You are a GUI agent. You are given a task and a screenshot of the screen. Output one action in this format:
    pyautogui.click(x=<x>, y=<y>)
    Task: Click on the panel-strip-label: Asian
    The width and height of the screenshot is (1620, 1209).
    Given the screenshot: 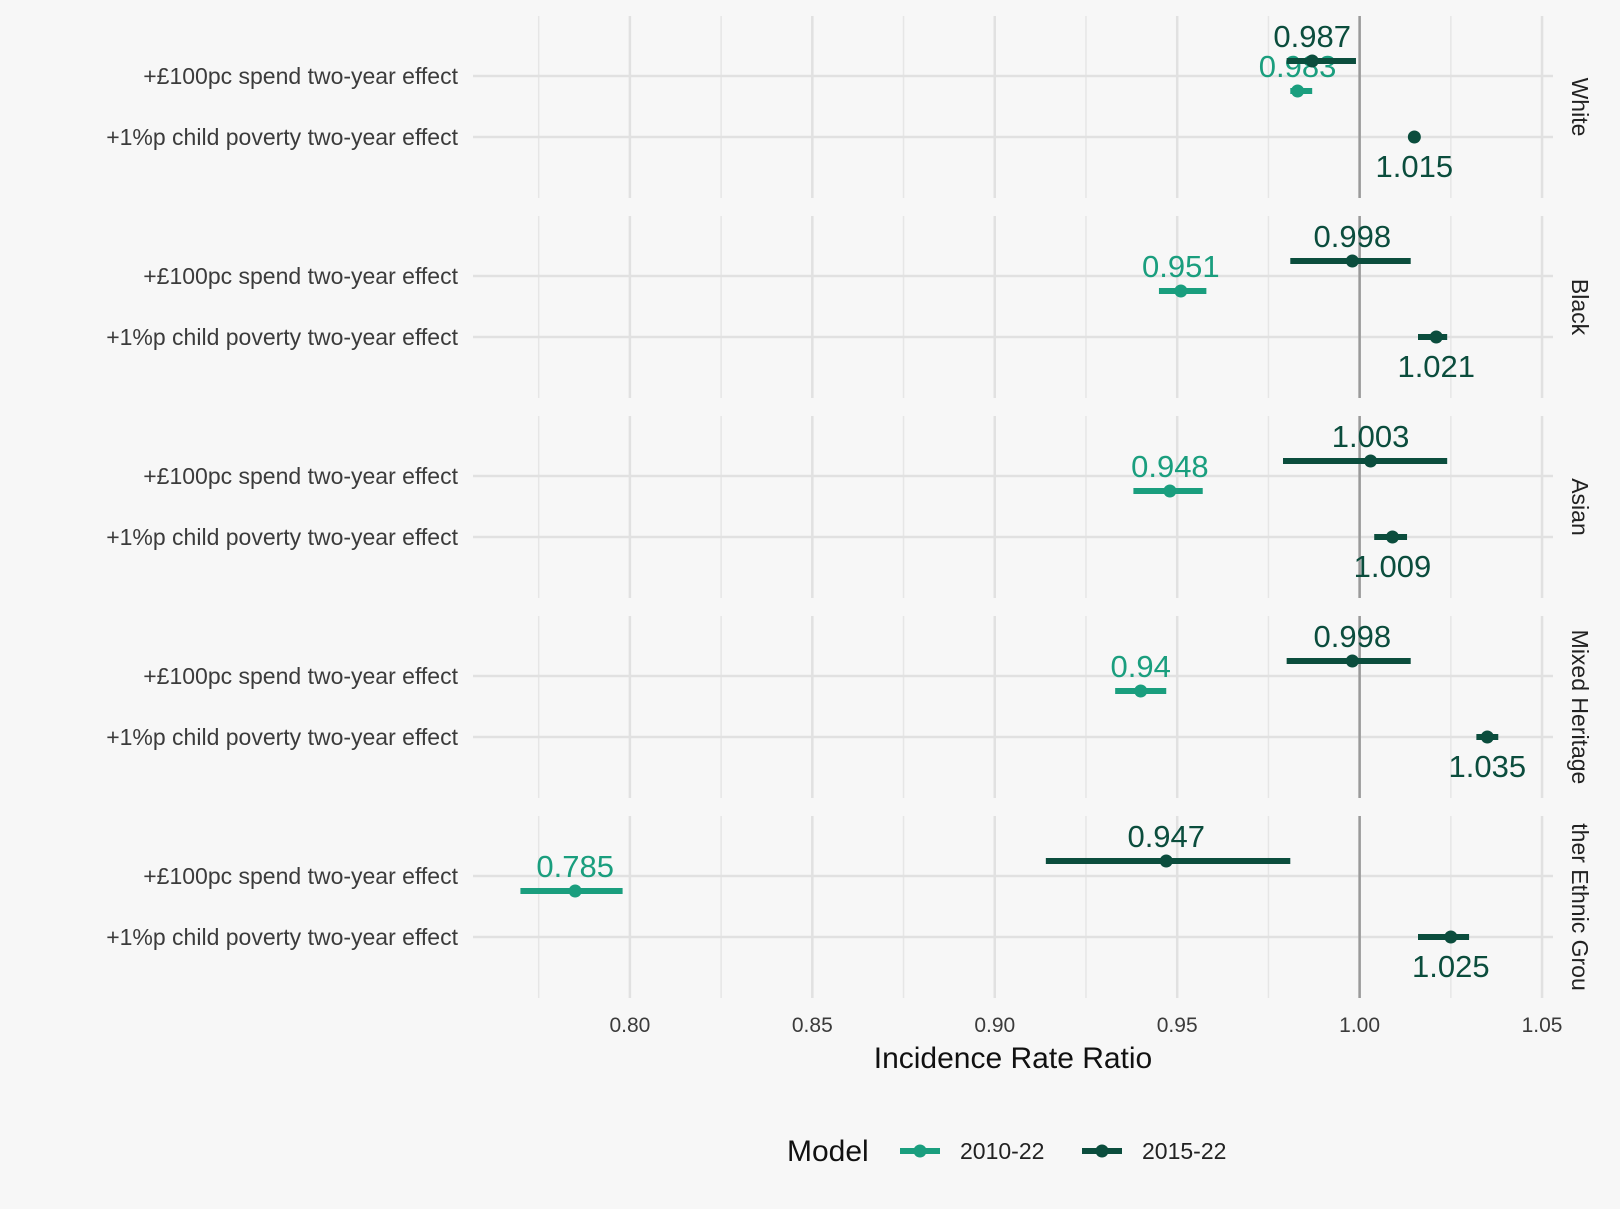 What is the action you would take?
    pyautogui.click(x=1580, y=507)
    